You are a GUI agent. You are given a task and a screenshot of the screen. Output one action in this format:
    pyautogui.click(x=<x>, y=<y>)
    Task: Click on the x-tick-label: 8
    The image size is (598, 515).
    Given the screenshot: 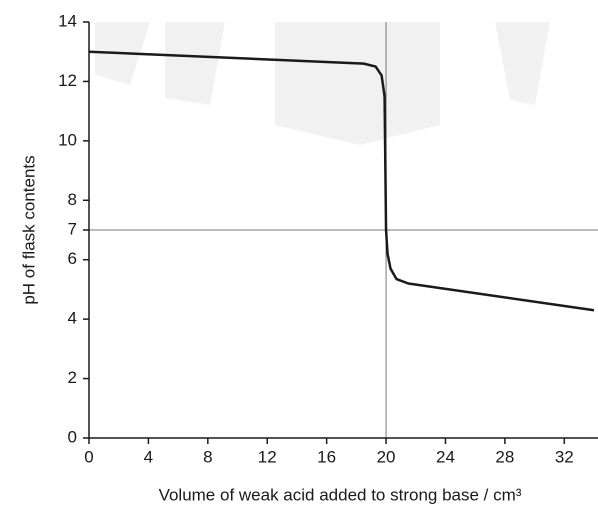 What is the action you would take?
    pyautogui.click(x=207, y=456)
    